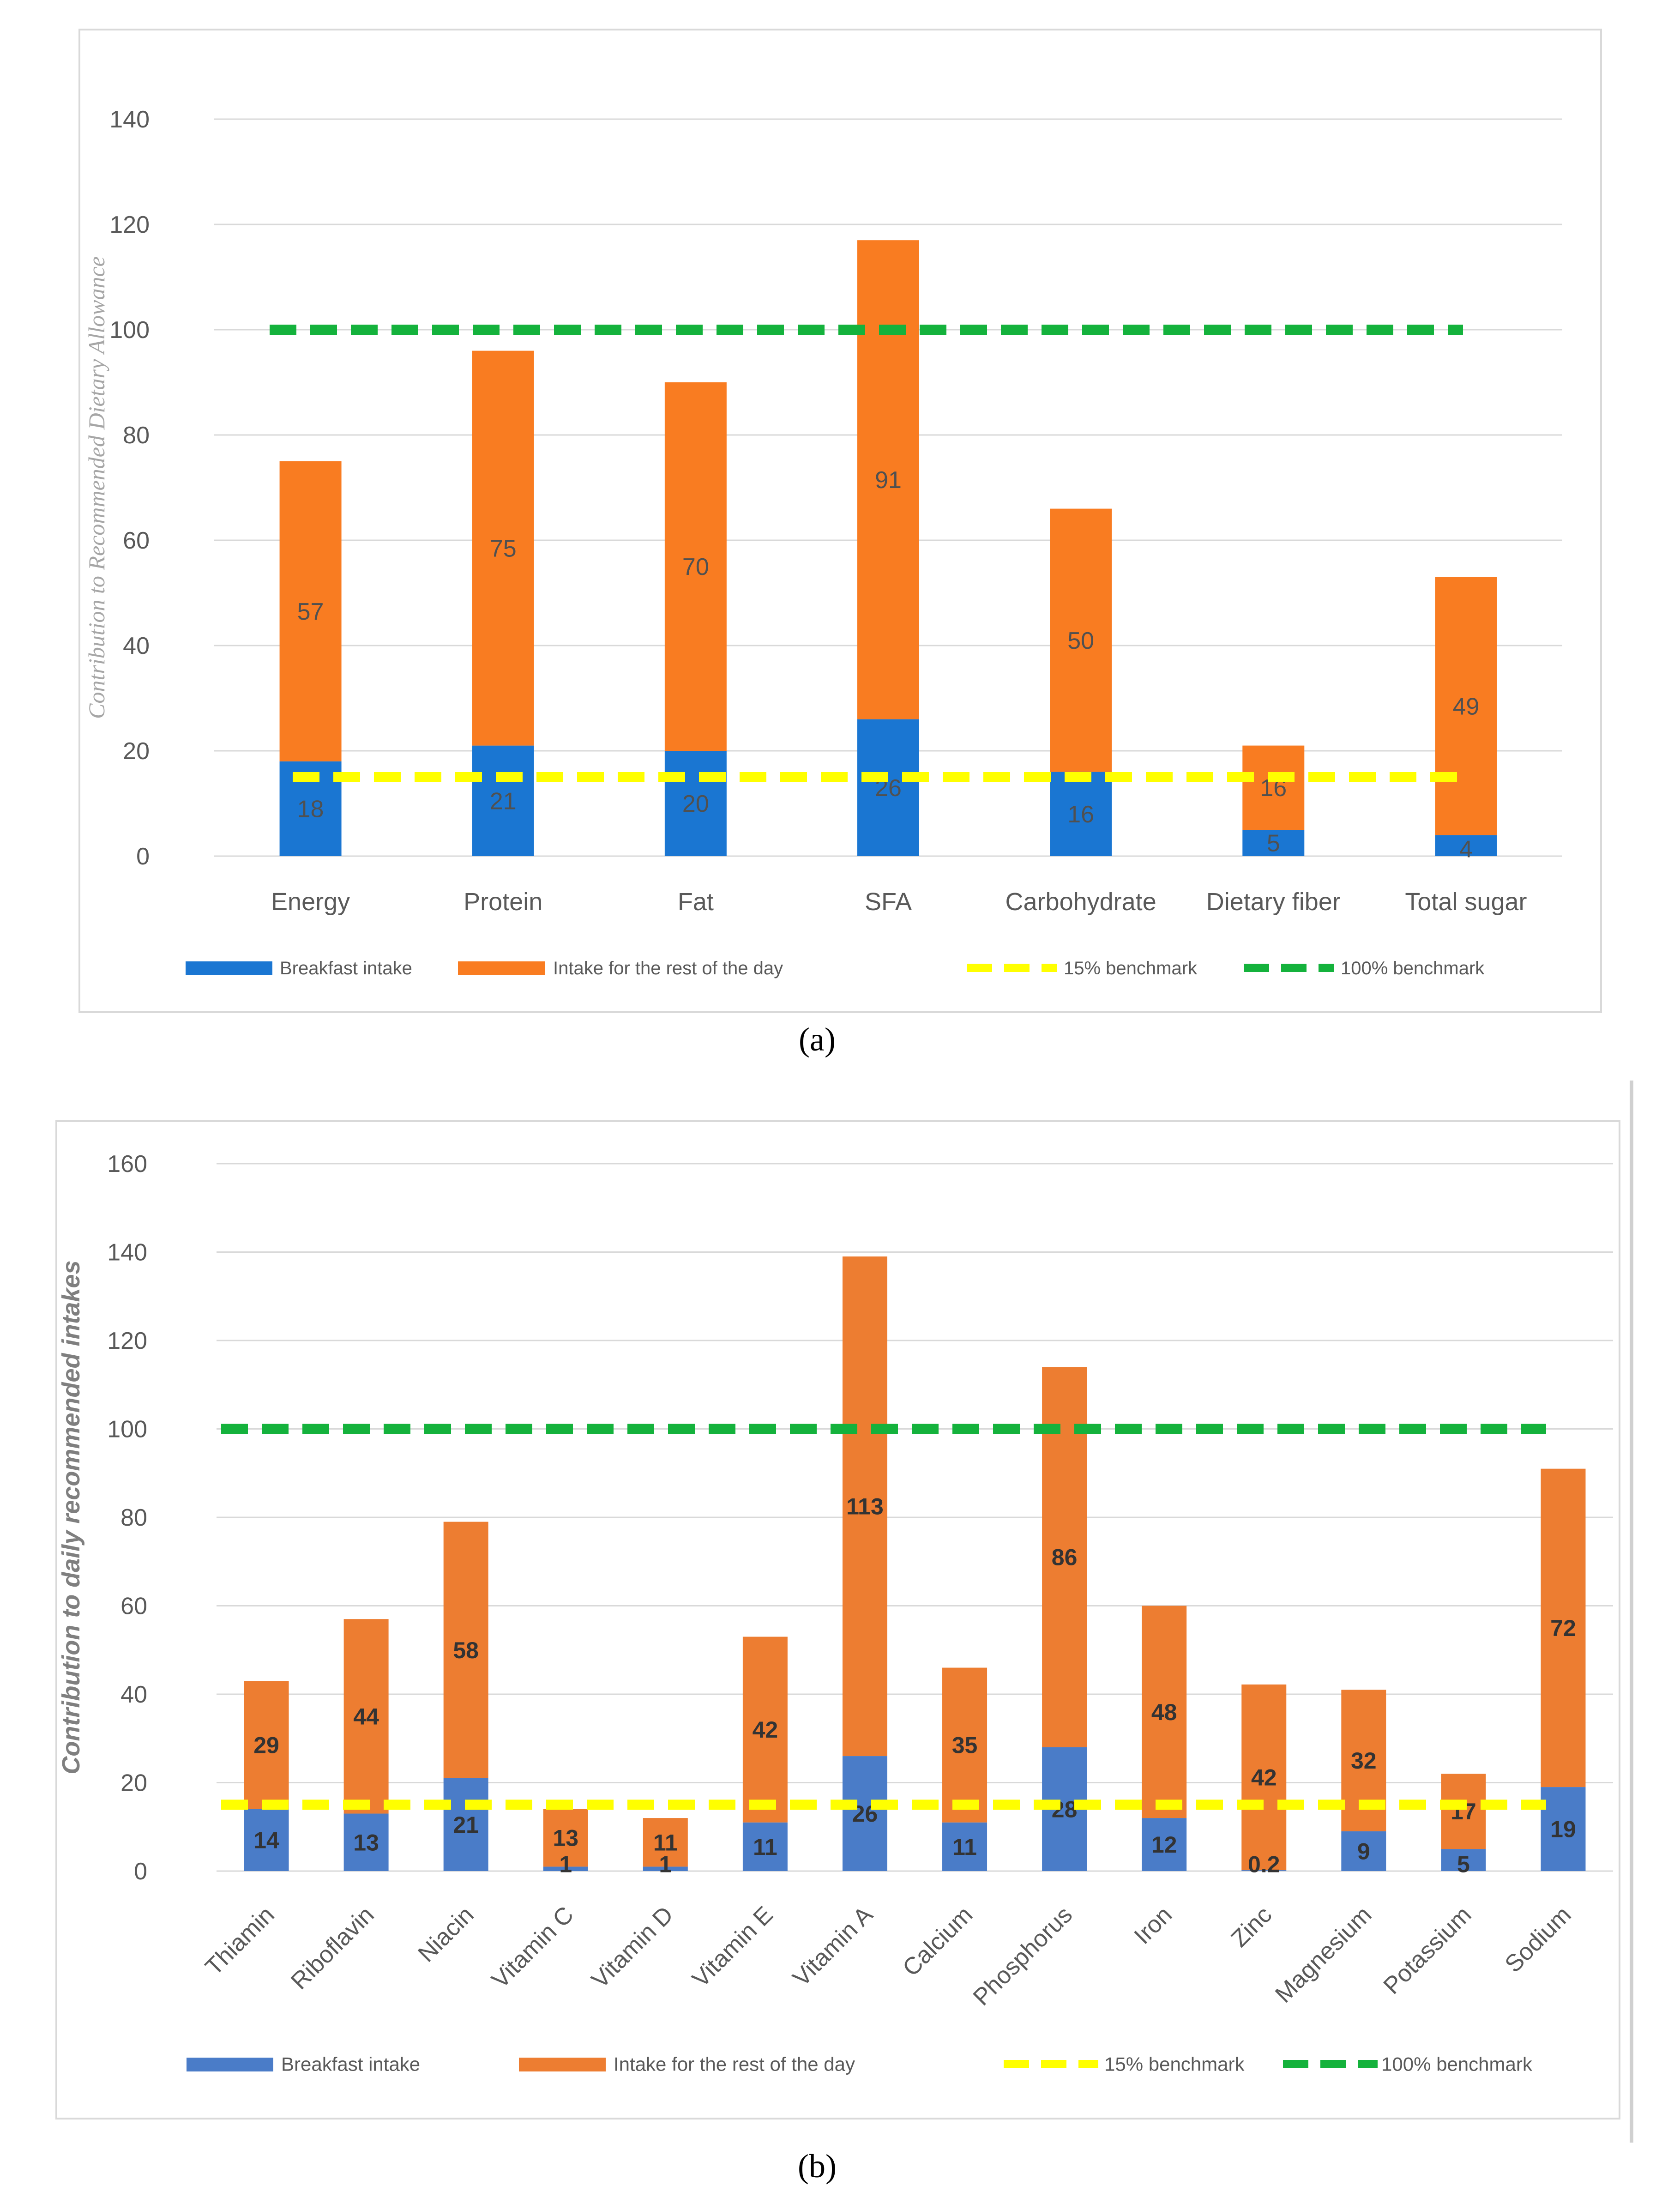  Describe the element at coordinates (1264, 1870) in the screenshot. I see `chart-b-bar-zinc-breakfast` at that location.